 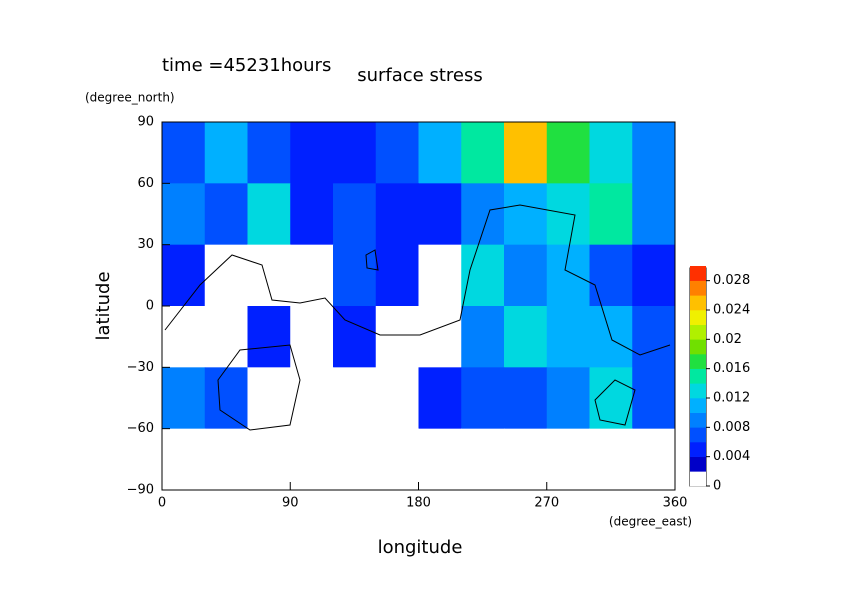 What do you see at coordinates (731, 398) in the screenshot?
I see `colorbar-tick-label: 0.012` at bounding box center [731, 398].